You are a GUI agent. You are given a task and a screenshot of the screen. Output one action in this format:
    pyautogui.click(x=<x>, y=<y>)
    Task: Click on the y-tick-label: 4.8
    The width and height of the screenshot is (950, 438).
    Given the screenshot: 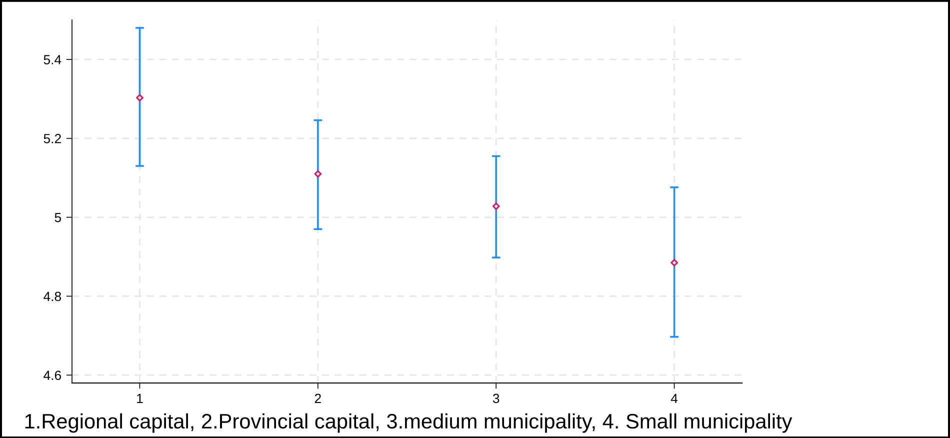 What is the action you would take?
    pyautogui.click(x=53, y=297)
    